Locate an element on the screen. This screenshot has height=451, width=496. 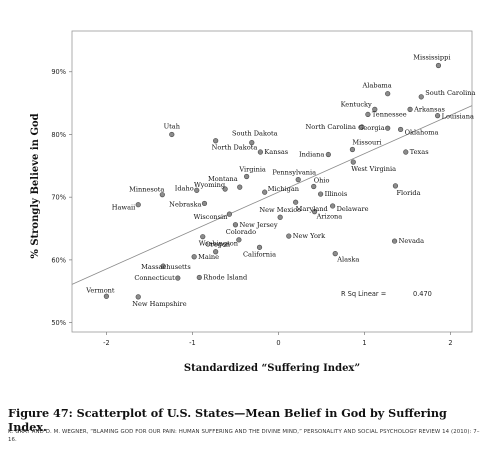
point-label-west-virginia: West Virginia is located at coordinates (373, 169).